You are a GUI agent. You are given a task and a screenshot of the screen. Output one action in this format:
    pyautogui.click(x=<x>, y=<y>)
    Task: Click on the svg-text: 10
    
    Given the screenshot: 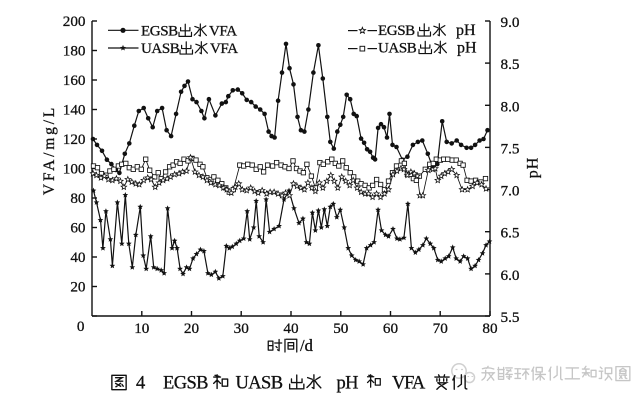 What is the action you would take?
    pyautogui.click(x=142, y=328)
    